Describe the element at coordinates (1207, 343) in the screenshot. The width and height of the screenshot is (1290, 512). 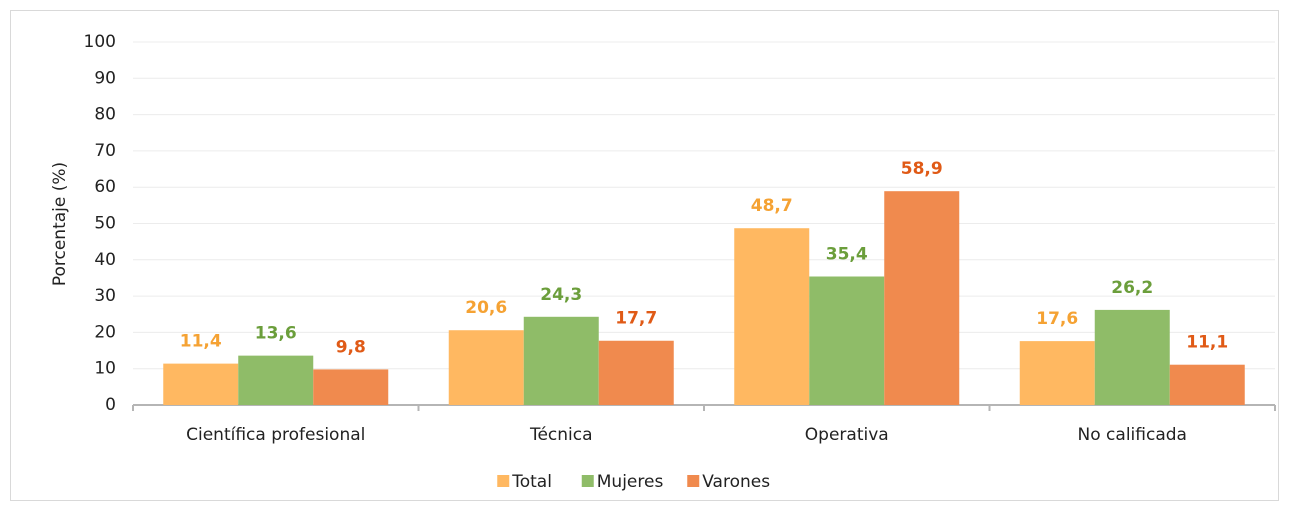
I see `value-label: 11,1` at that location.